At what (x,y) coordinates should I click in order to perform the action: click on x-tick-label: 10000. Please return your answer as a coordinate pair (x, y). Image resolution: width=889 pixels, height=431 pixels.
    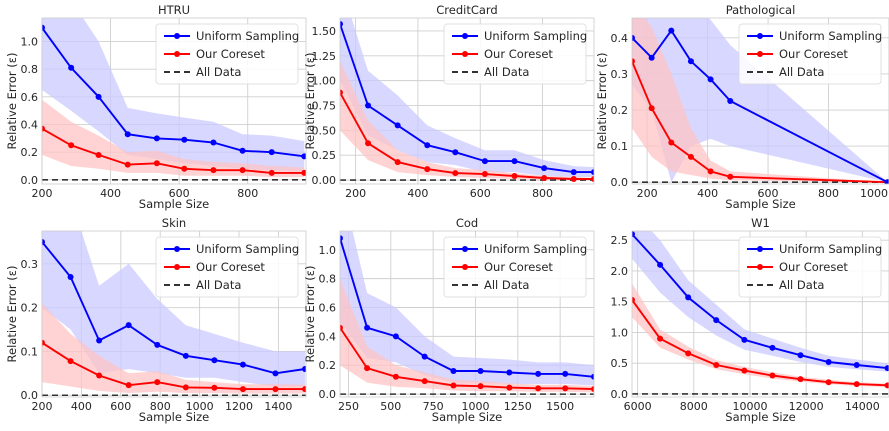
    Looking at the image, I should click on (749, 406).